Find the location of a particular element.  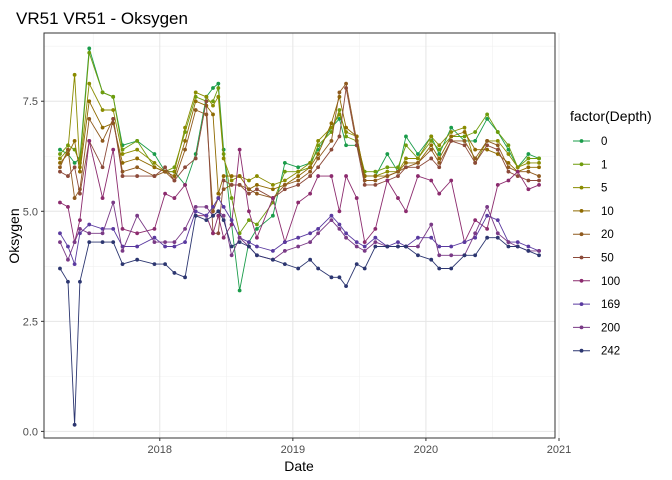

legend-key-point is located at coordinates (581, 211).